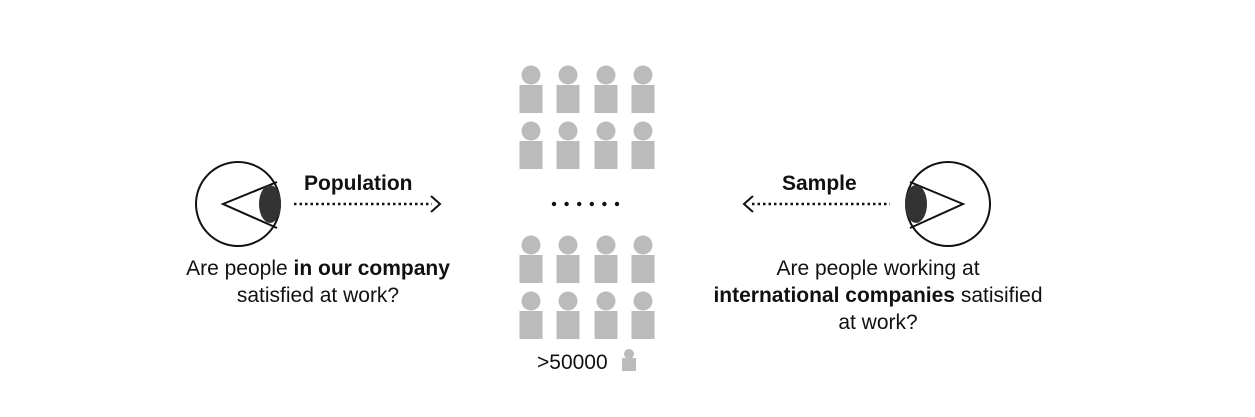 This screenshot has width=1255, height=417. I want to click on ellipsis-dots, so click(585, 204).